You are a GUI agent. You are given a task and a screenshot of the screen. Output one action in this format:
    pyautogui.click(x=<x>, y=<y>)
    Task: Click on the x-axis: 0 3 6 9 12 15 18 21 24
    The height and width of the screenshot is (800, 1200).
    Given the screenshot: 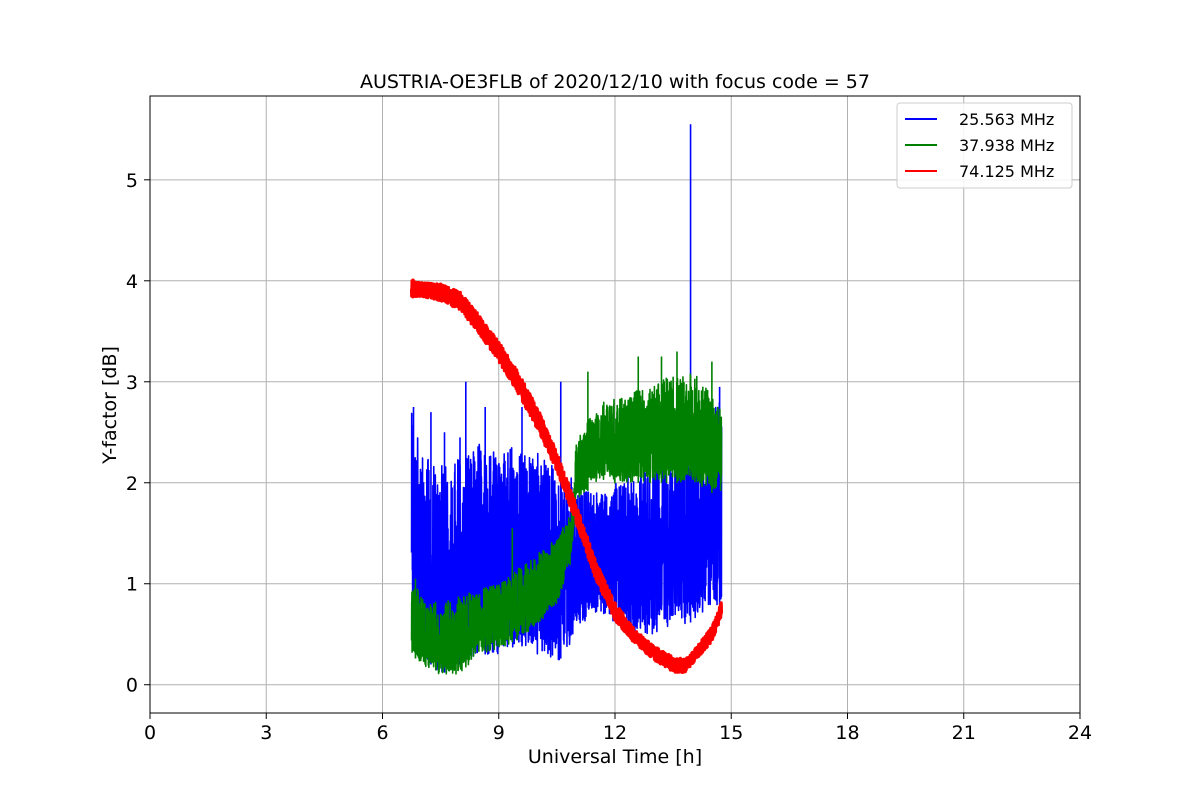 What is the action you would take?
    pyautogui.click(x=618, y=728)
    